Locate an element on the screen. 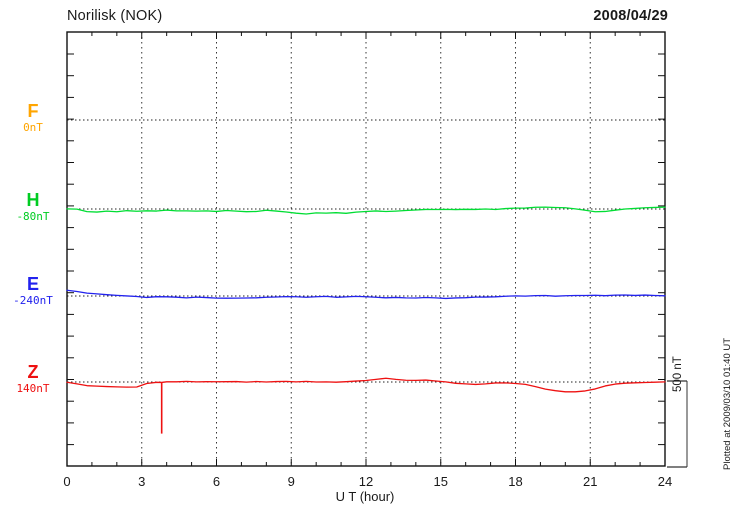 This screenshot has width=730, height=520. component-label-f: F 0nT is located at coordinates (33, 117).